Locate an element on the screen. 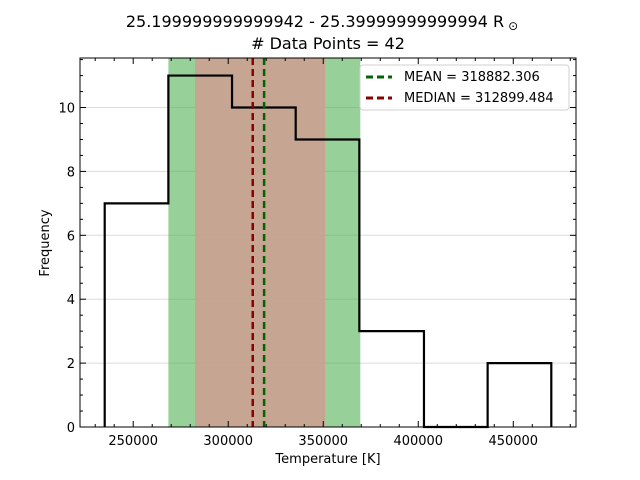 The width and height of the screenshot is (640, 480). x-tick-label: 300000 is located at coordinates (228, 441).